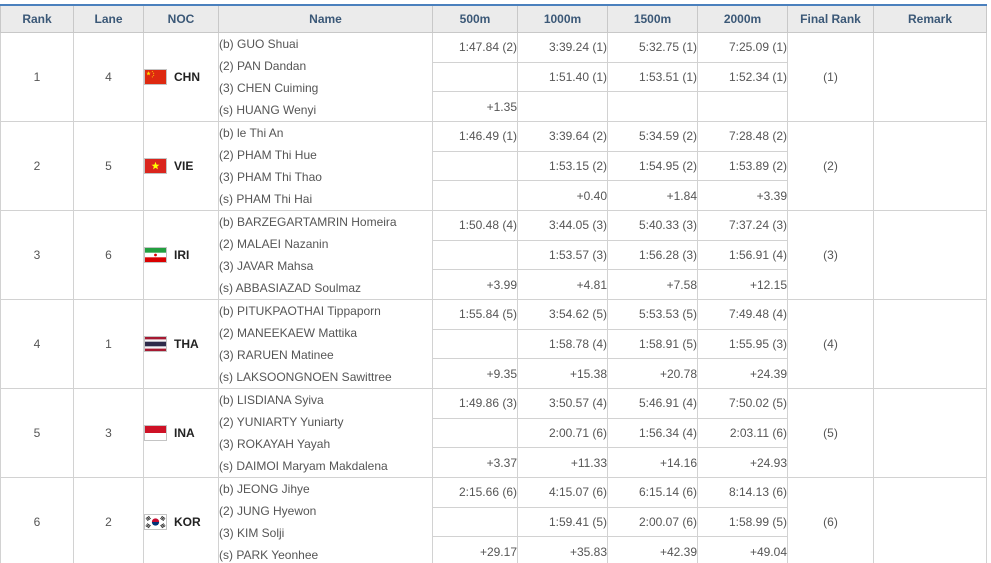  What do you see at coordinates (652, 522) in the screenshot?
I see `split-cell: 2:00.07 (6)` at bounding box center [652, 522].